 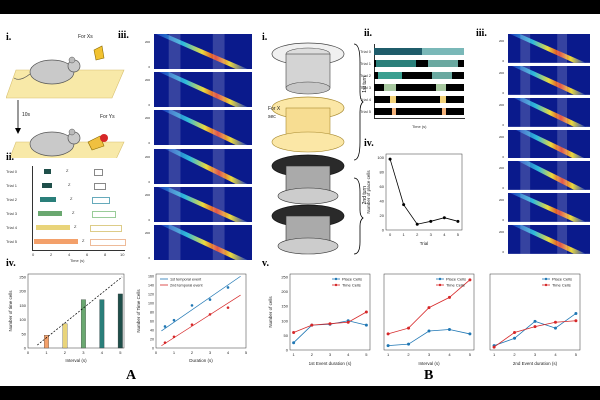 I want to click on trial-label: Trial 0, so click(x=11, y=171).